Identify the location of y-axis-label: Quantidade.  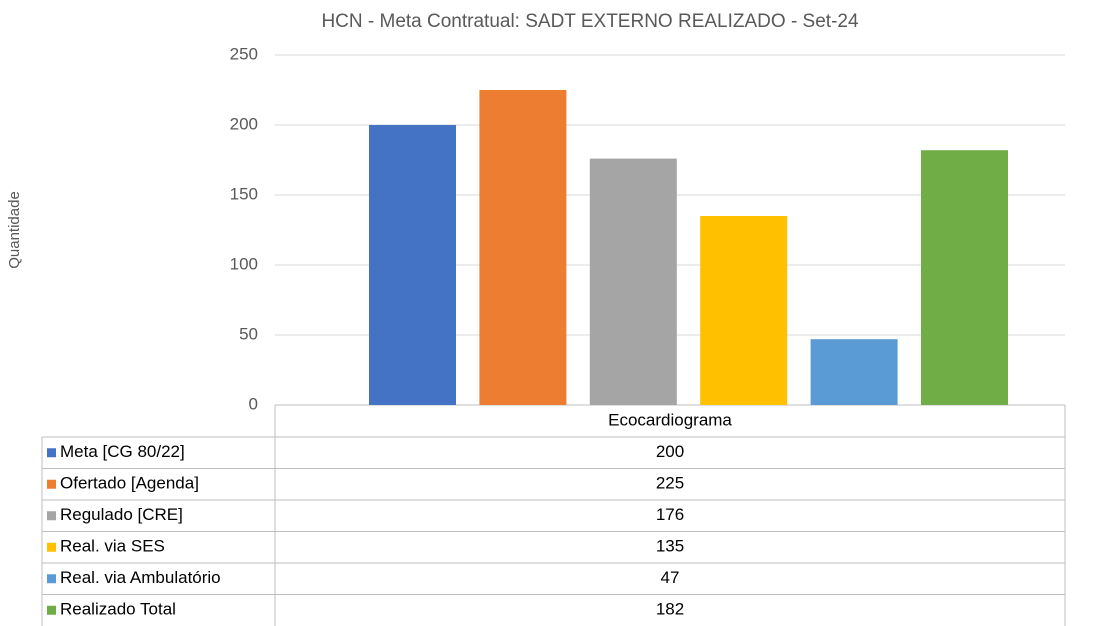
(14, 230).